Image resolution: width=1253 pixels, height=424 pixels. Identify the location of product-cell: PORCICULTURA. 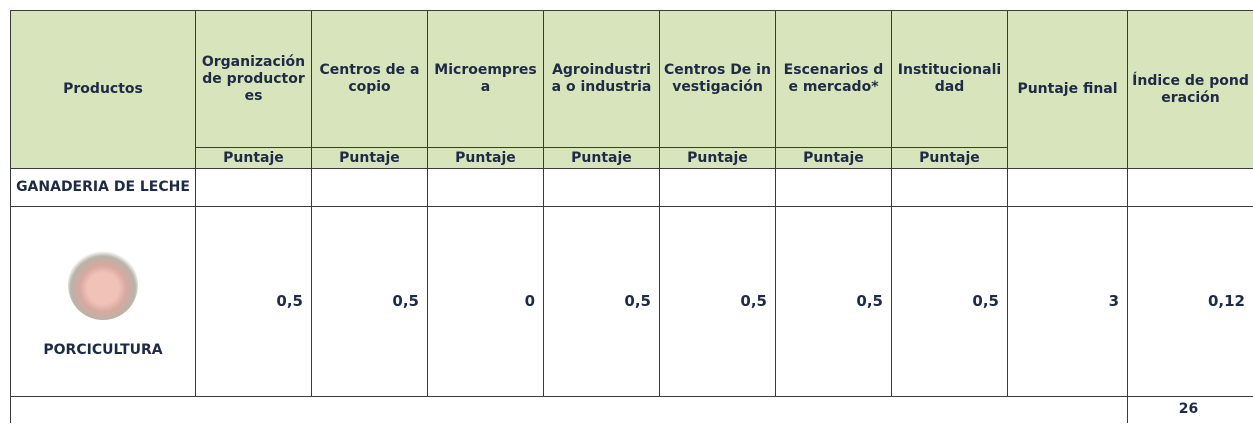
(103, 301).